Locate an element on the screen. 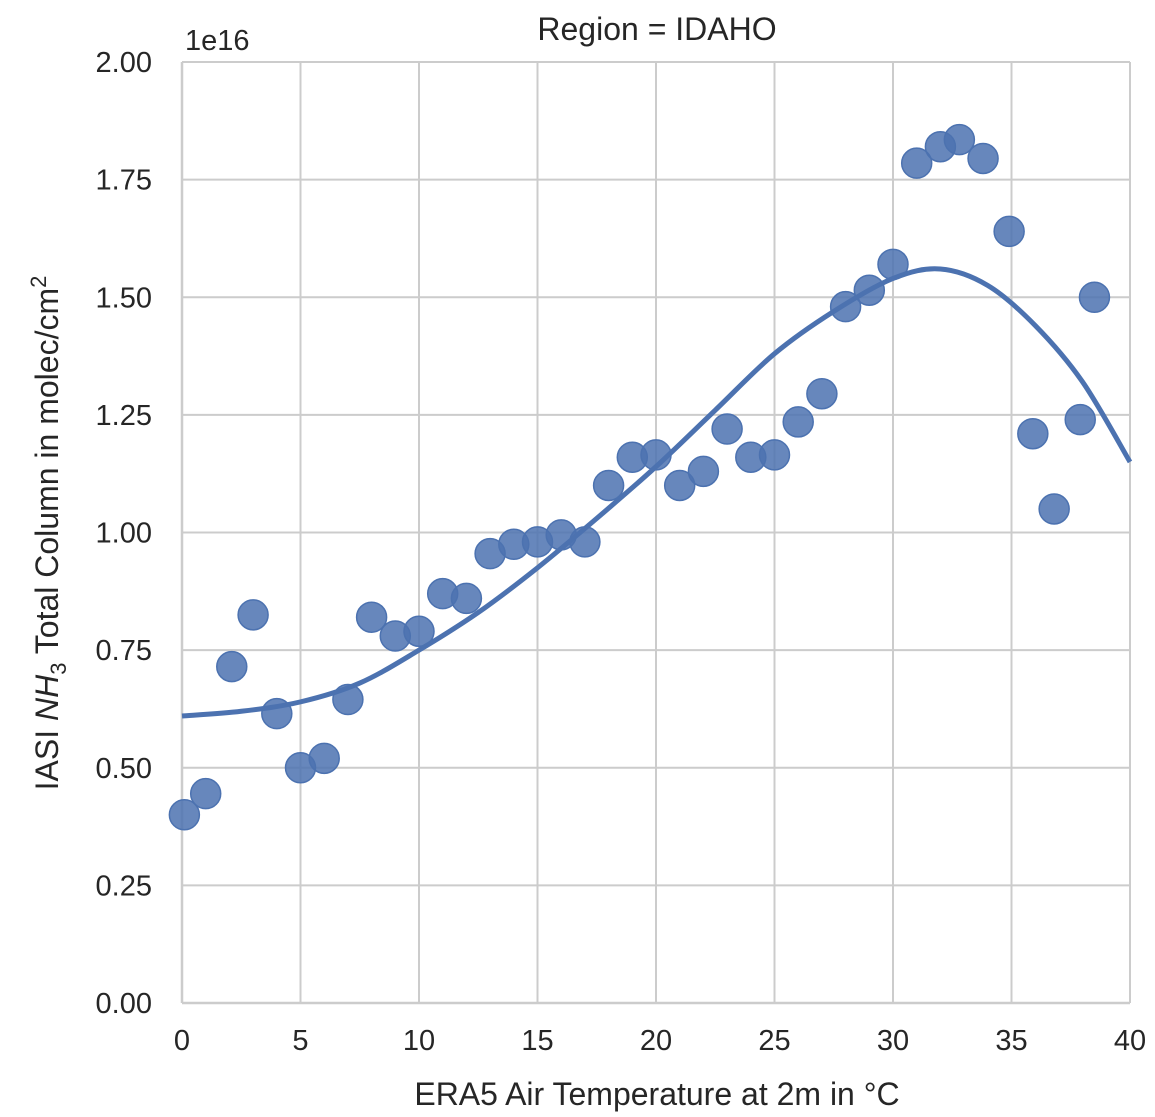 The width and height of the screenshot is (1155, 1117). y-axis-label-superscript: 2 is located at coordinates (38, 282).